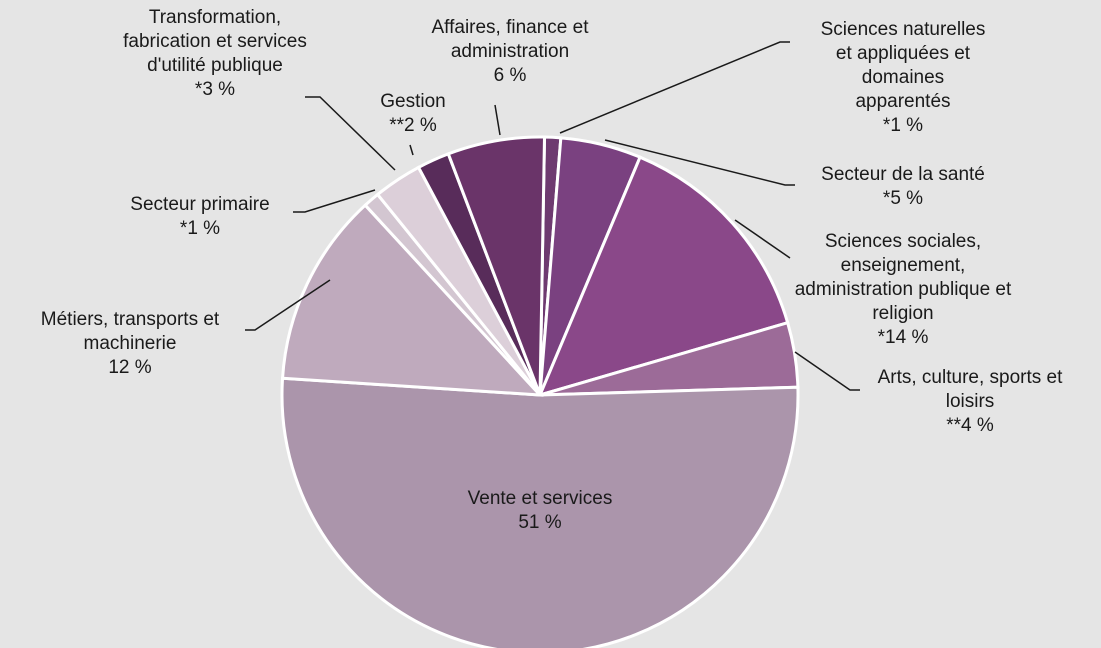 The height and width of the screenshot is (648, 1101). What do you see at coordinates (903, 337) in the screenshot?
I see `value-label: *14 %` at bounding box center [903, 337].